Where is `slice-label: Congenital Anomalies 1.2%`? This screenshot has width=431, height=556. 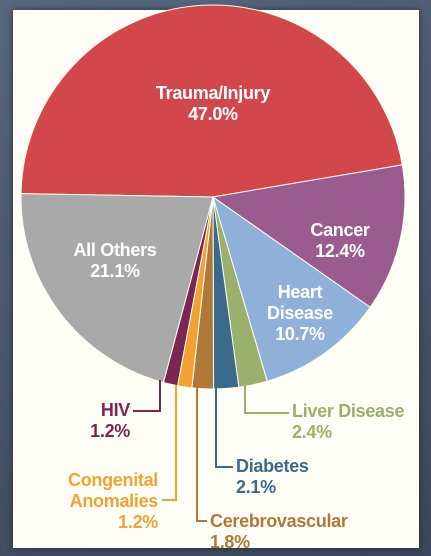
slice-label: Congenital Anomalies 1.2% is located at coordinates (88, 501).